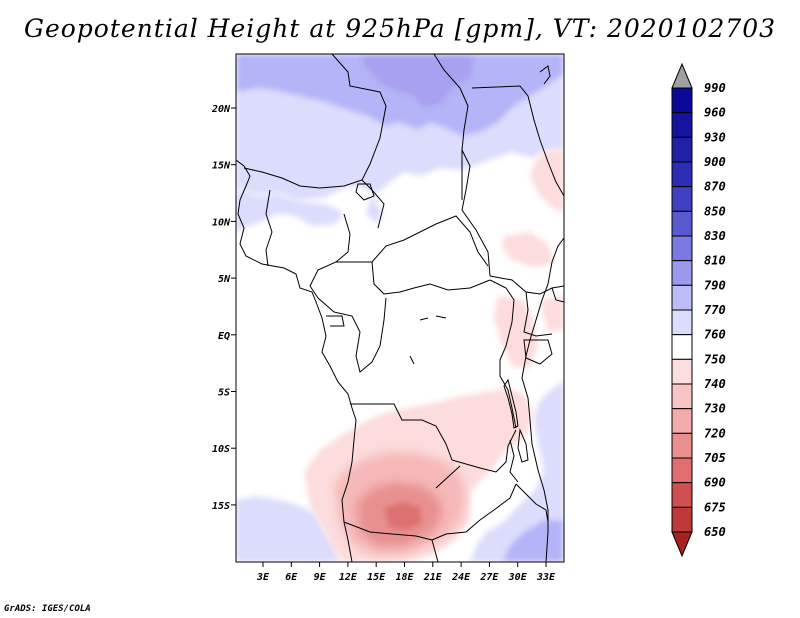 This screenshot has height=618, width=800. What do you see at coordinates (374, 209) in the screenshot?
I see `blue-light-c-region` at bounding box center [374, 209].